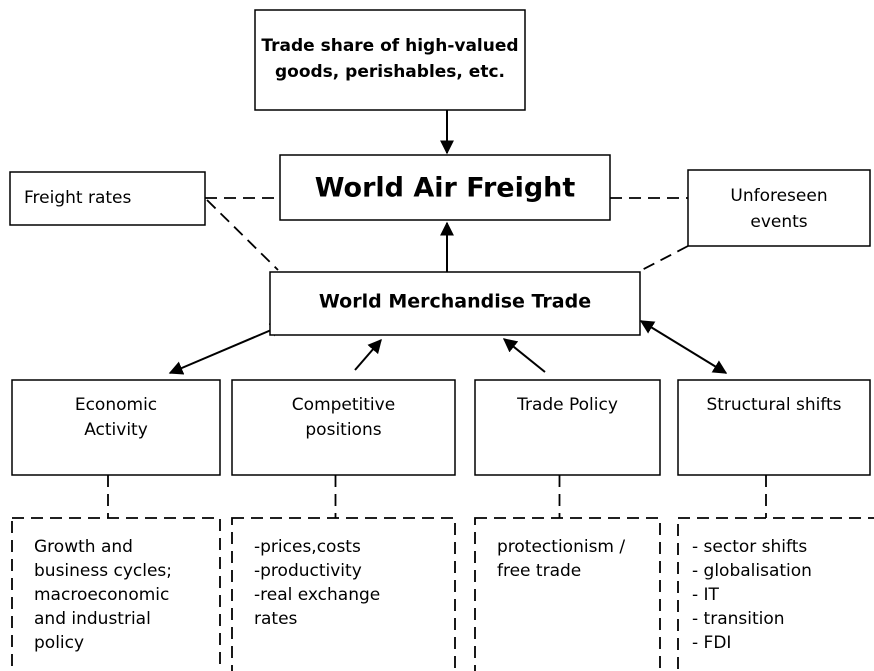  What do you see at coordinates (778, 196) in the screenshot?
I see `unforeseen-text: Unforeseen` at bounding box center [778, 196].